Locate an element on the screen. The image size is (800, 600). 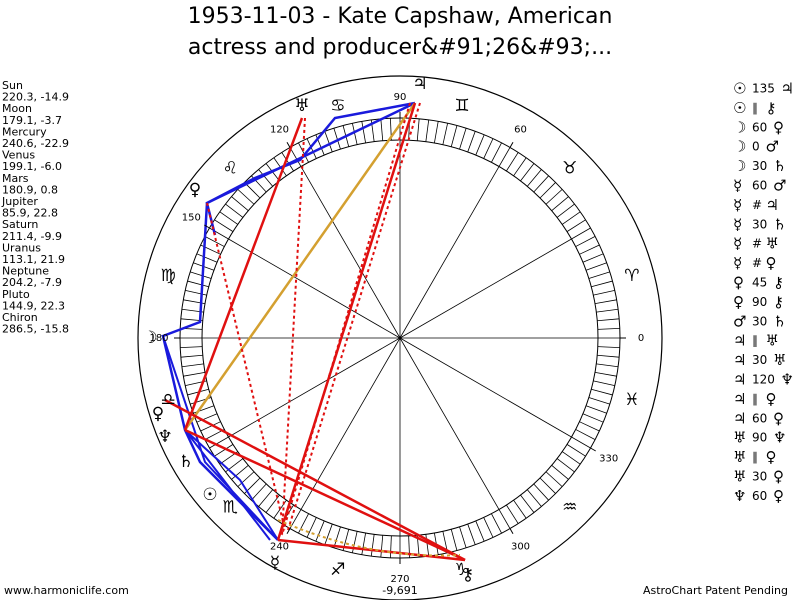
zodiac-sign: ♑ is located at coordinates (461, 570).